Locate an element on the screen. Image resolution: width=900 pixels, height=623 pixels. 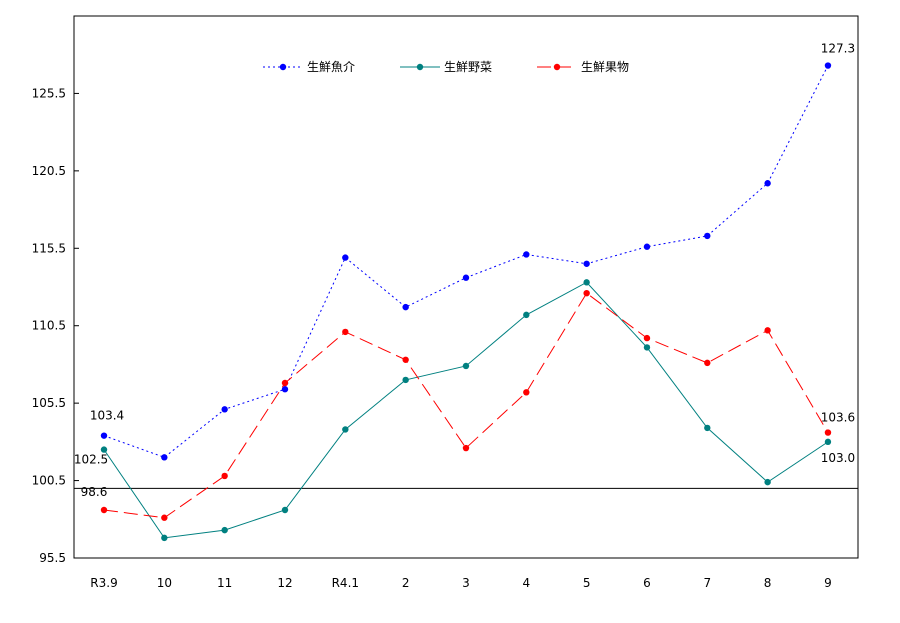
y-tick-label: 115.5 is located at coordinates (49, 248).